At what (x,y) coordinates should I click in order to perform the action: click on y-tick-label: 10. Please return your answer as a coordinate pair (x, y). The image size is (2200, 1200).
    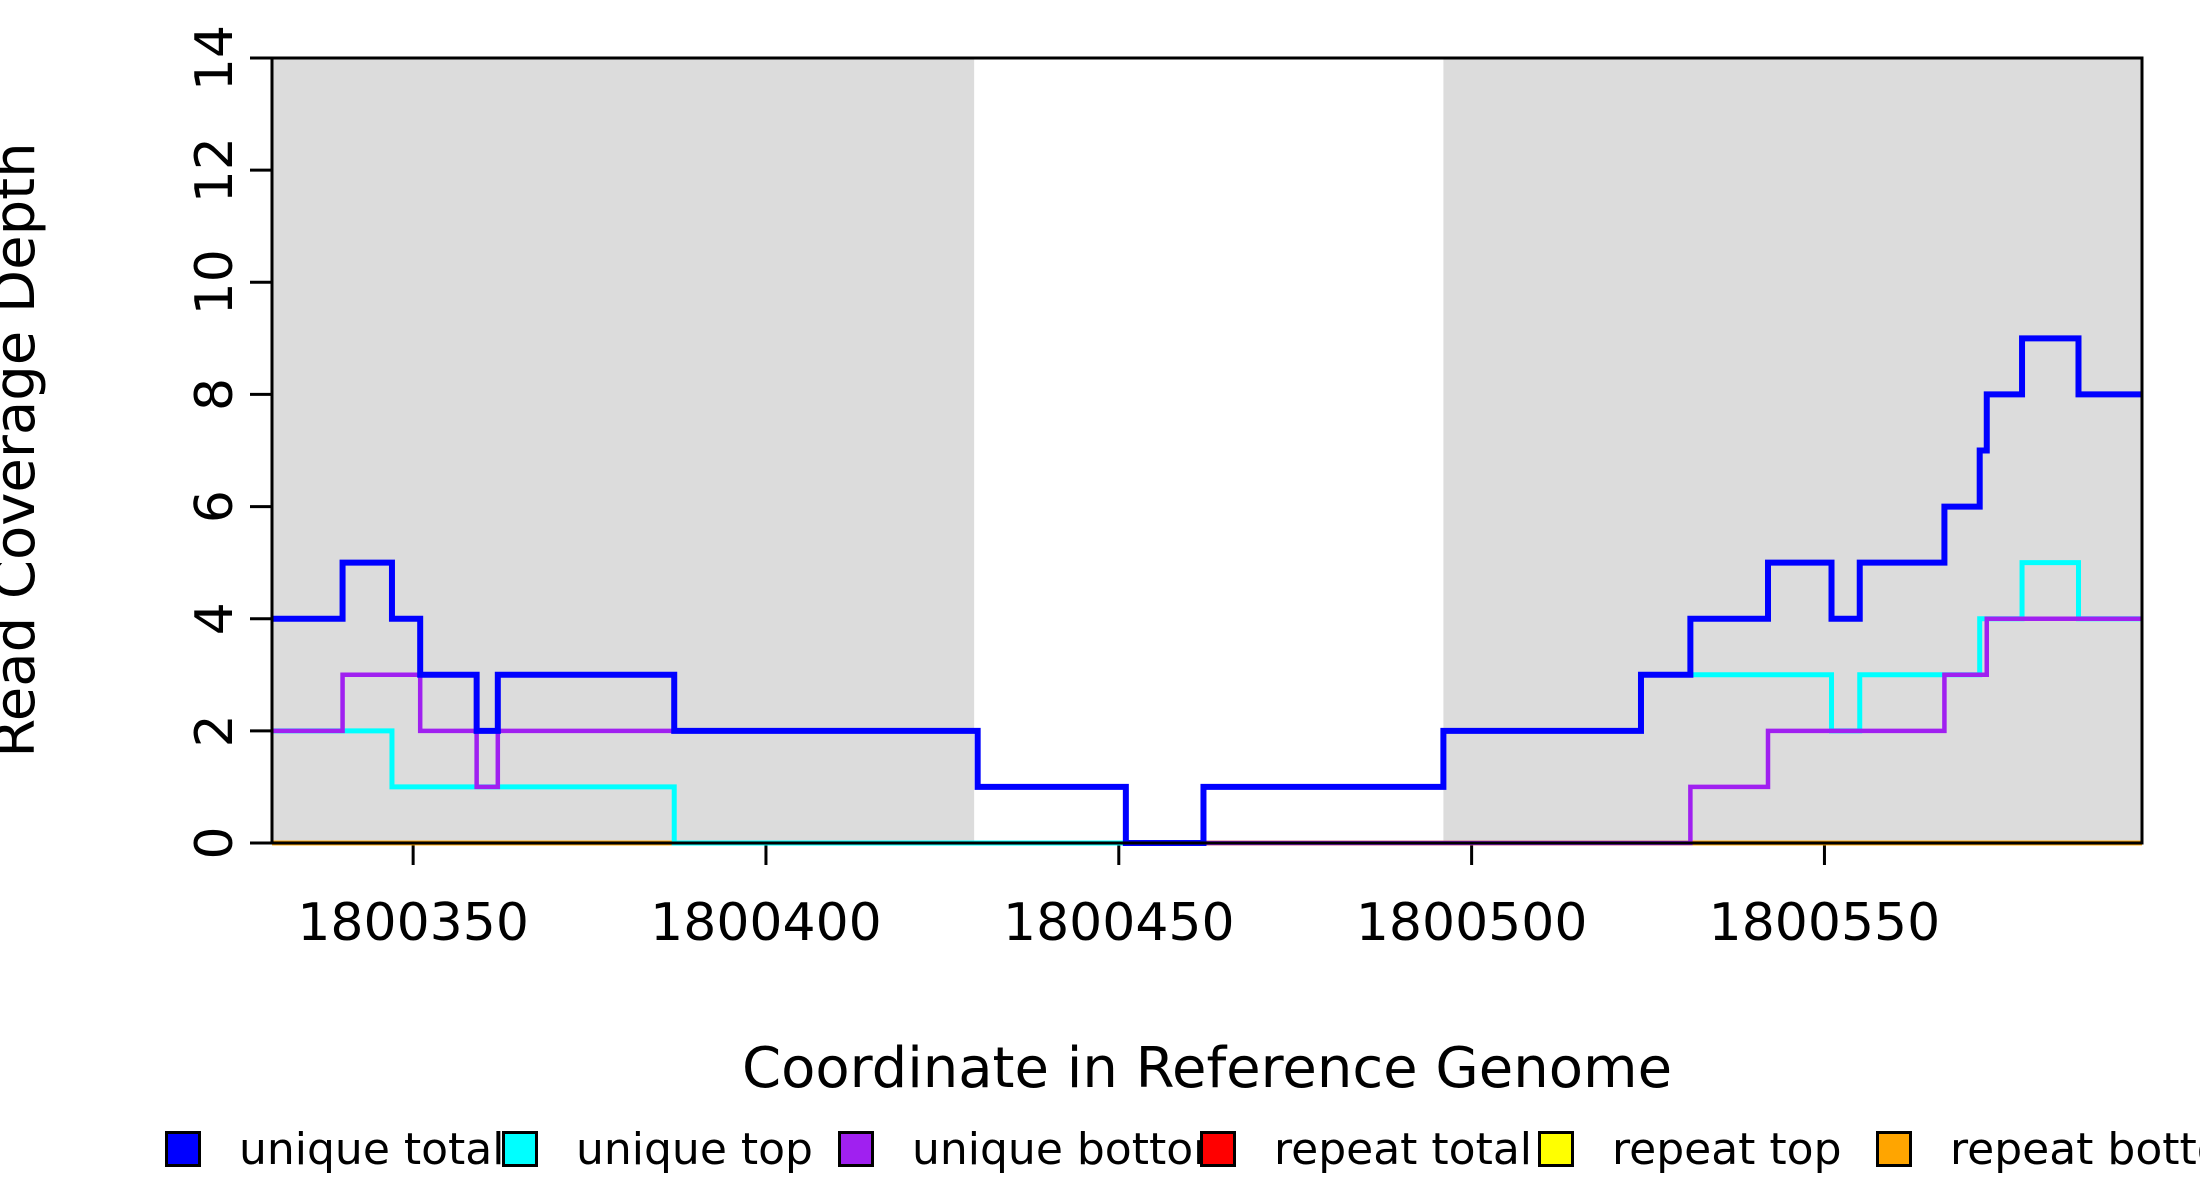
    Looking at the image, I should click on (215, 282).